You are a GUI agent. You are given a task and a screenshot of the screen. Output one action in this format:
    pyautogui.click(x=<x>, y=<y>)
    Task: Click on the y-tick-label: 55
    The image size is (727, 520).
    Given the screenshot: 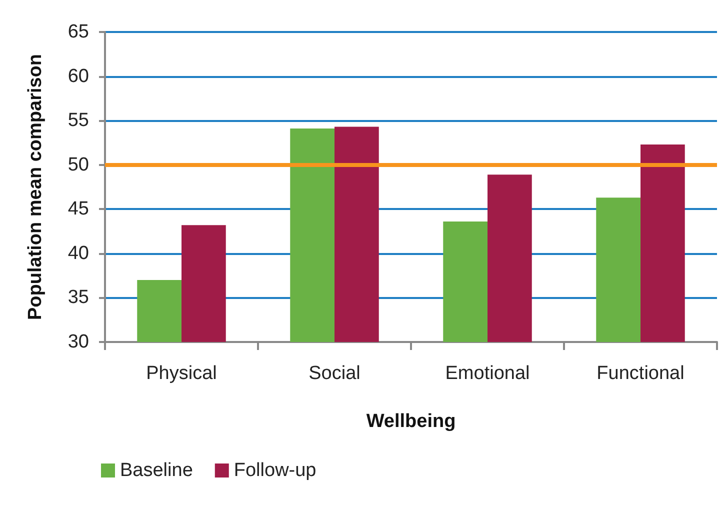 What is the action you would take?
    pyautogui.click(x=78, y=121)
    